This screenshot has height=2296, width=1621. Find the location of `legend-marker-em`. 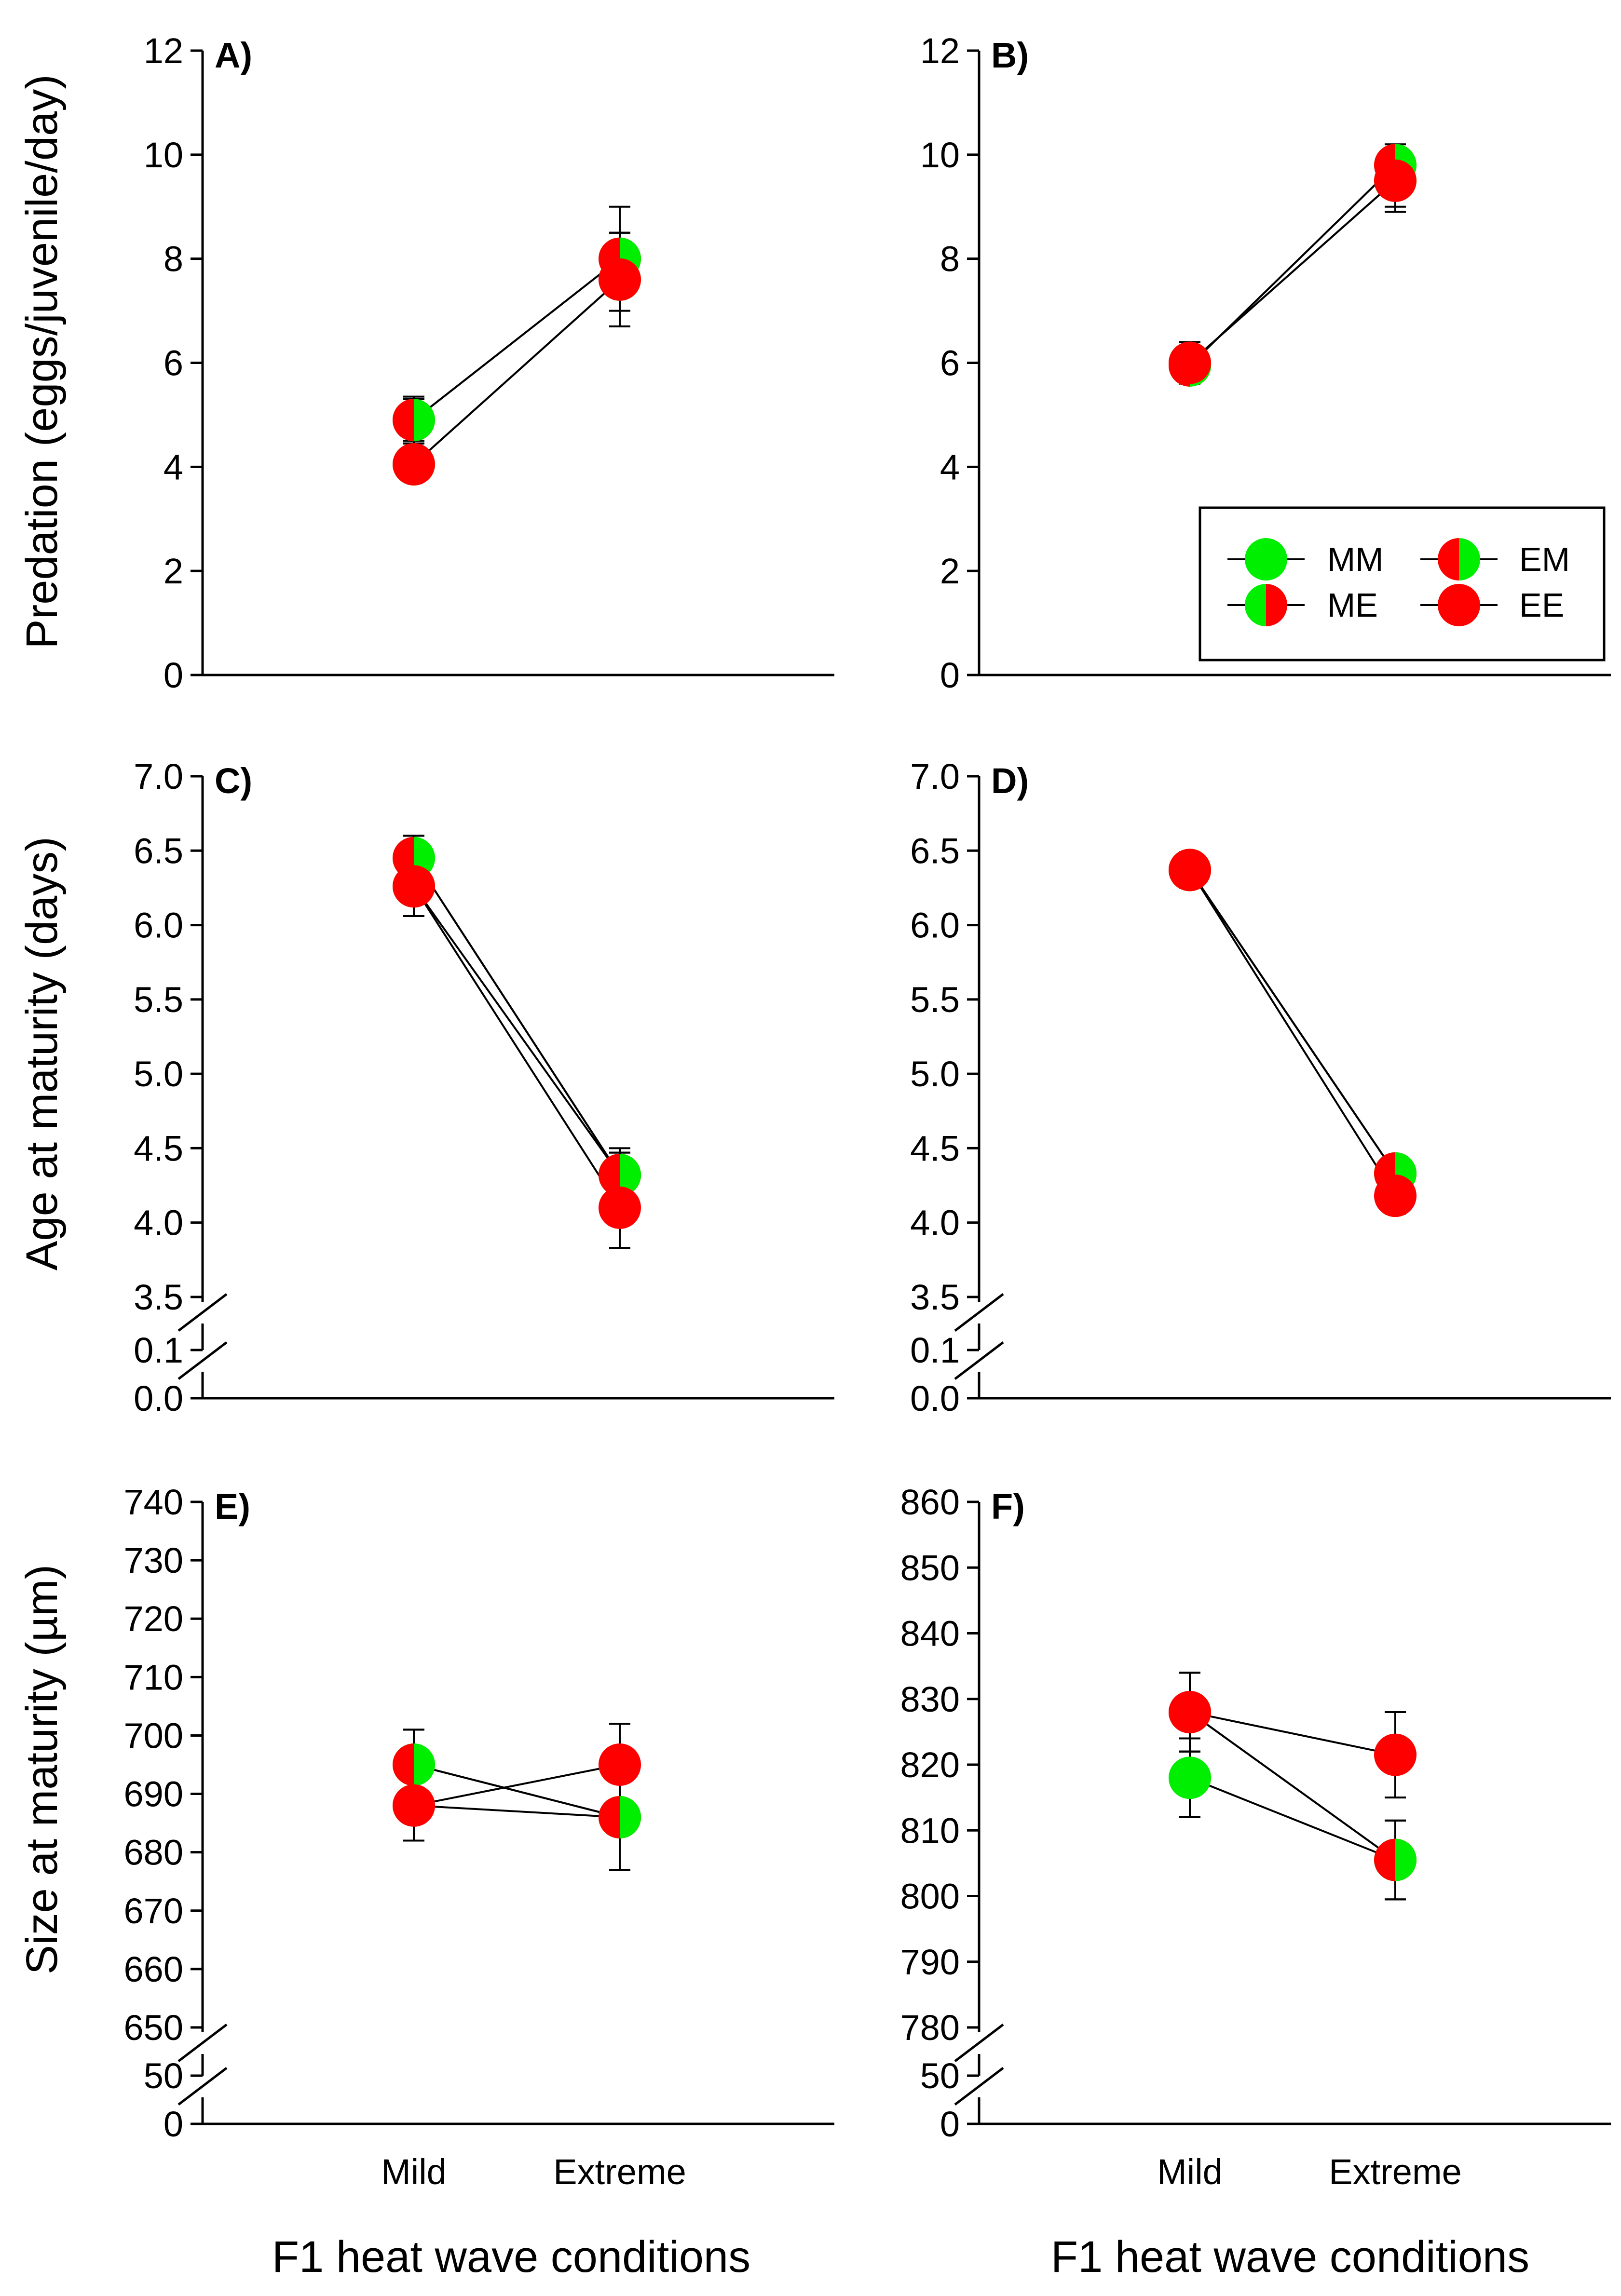

legend-marker-em is located at coordinates (1459, 559).